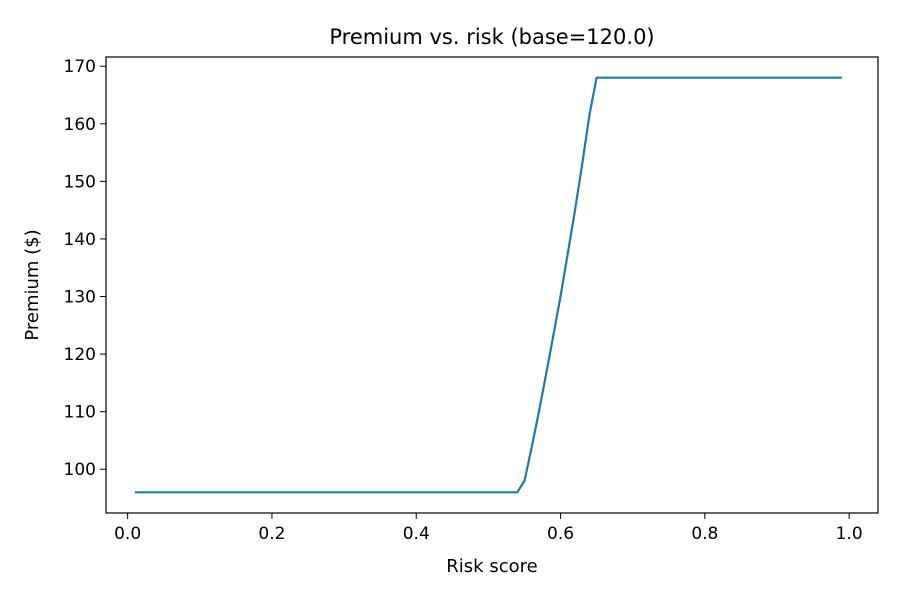  I want to click on y-tick-label: 100, so click(80, 470).